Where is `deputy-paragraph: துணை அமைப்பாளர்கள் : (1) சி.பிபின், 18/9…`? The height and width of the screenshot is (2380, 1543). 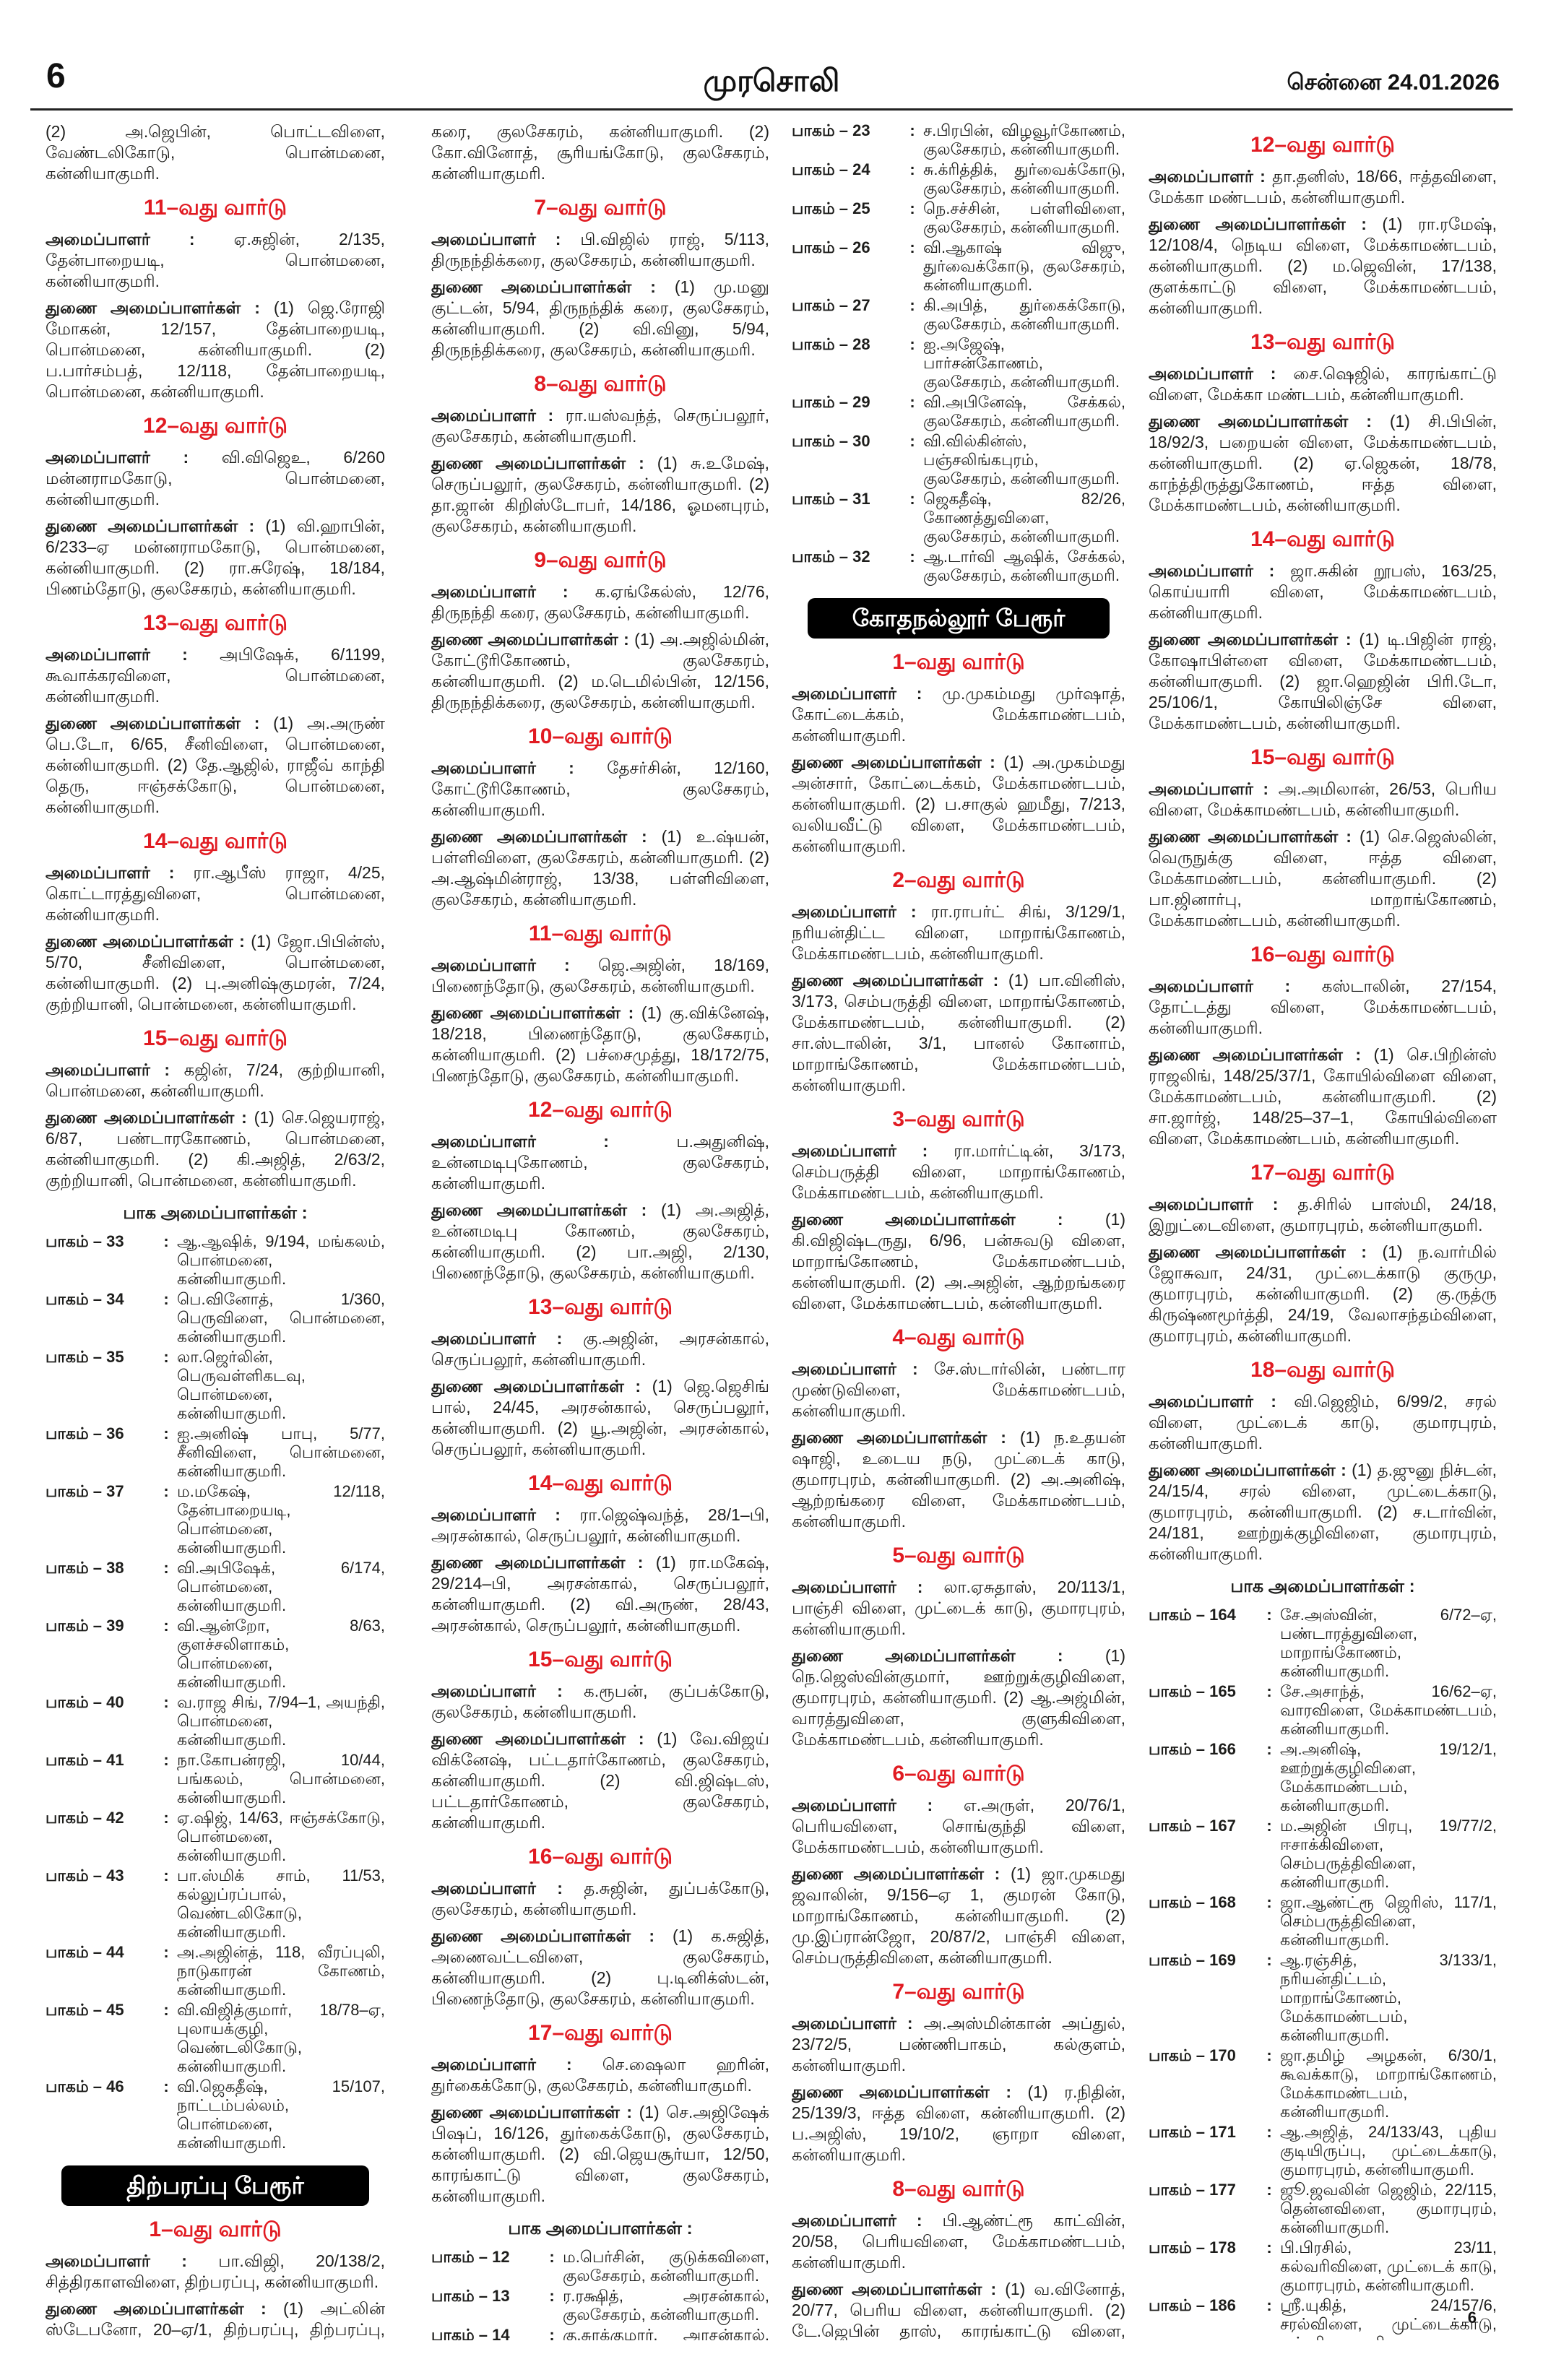
deputy-paragraph: துணை அமைப்பாளர்கள் : (1) சி.பிபின், 18/9… is located at coordinates (1323, 463).